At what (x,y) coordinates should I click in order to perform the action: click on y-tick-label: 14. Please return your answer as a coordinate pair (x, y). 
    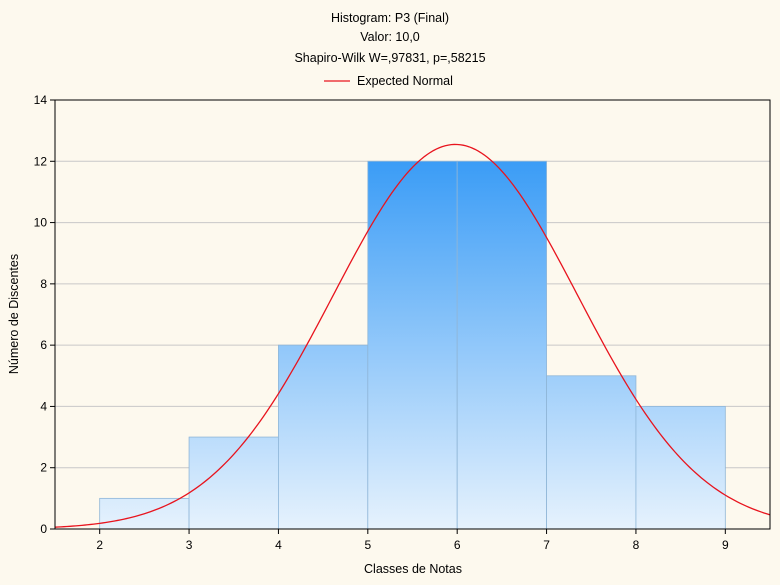
    Looking at the image, I should click on (41, 100).